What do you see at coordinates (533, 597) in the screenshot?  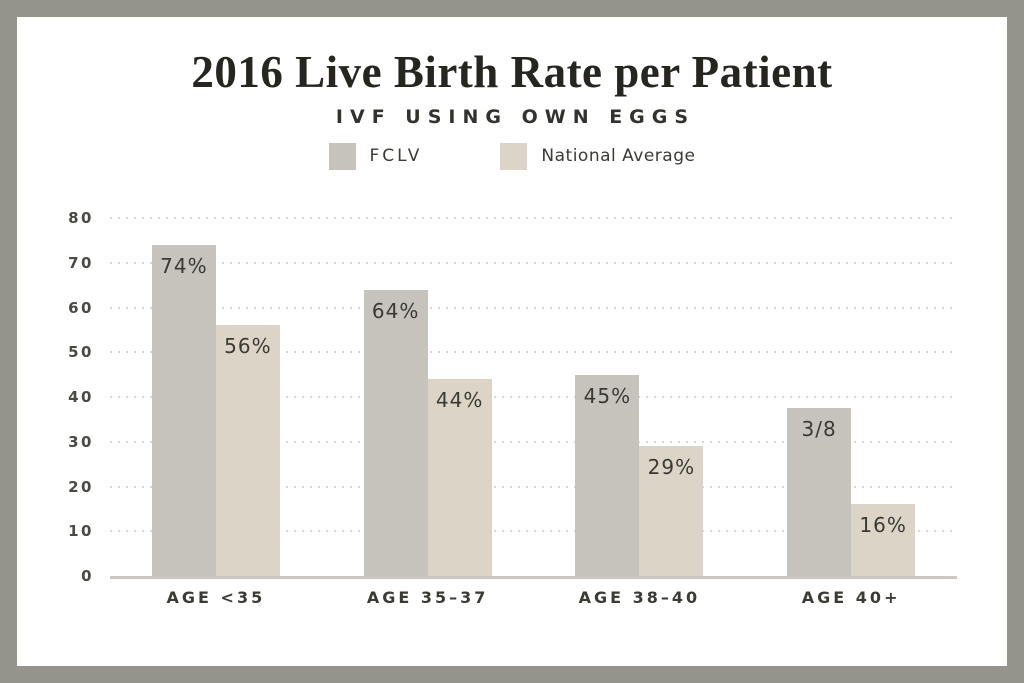 I see `x-axis-labels: AGE <35 AGE 35–37 AGE 38–40 AGE 40+` at bounding box center [533, 597].